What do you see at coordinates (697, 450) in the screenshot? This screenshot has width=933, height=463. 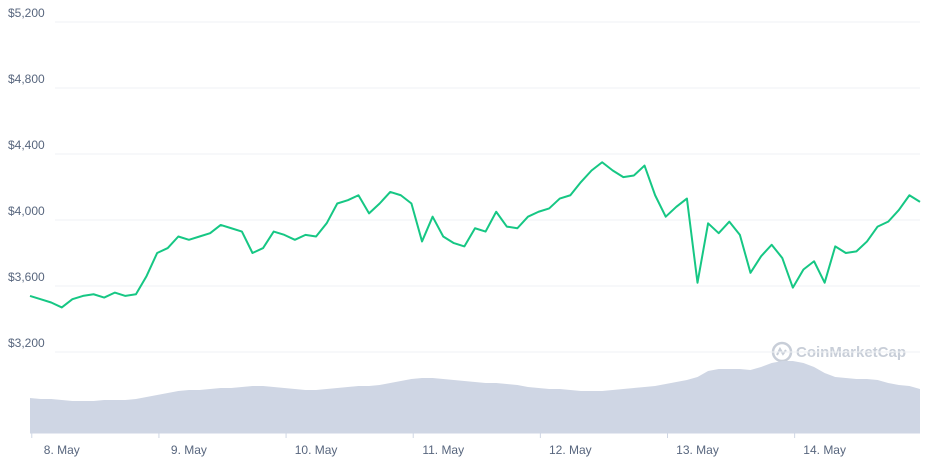 I see `x-tick-label: 13. May` at bounding box center [697, 450].